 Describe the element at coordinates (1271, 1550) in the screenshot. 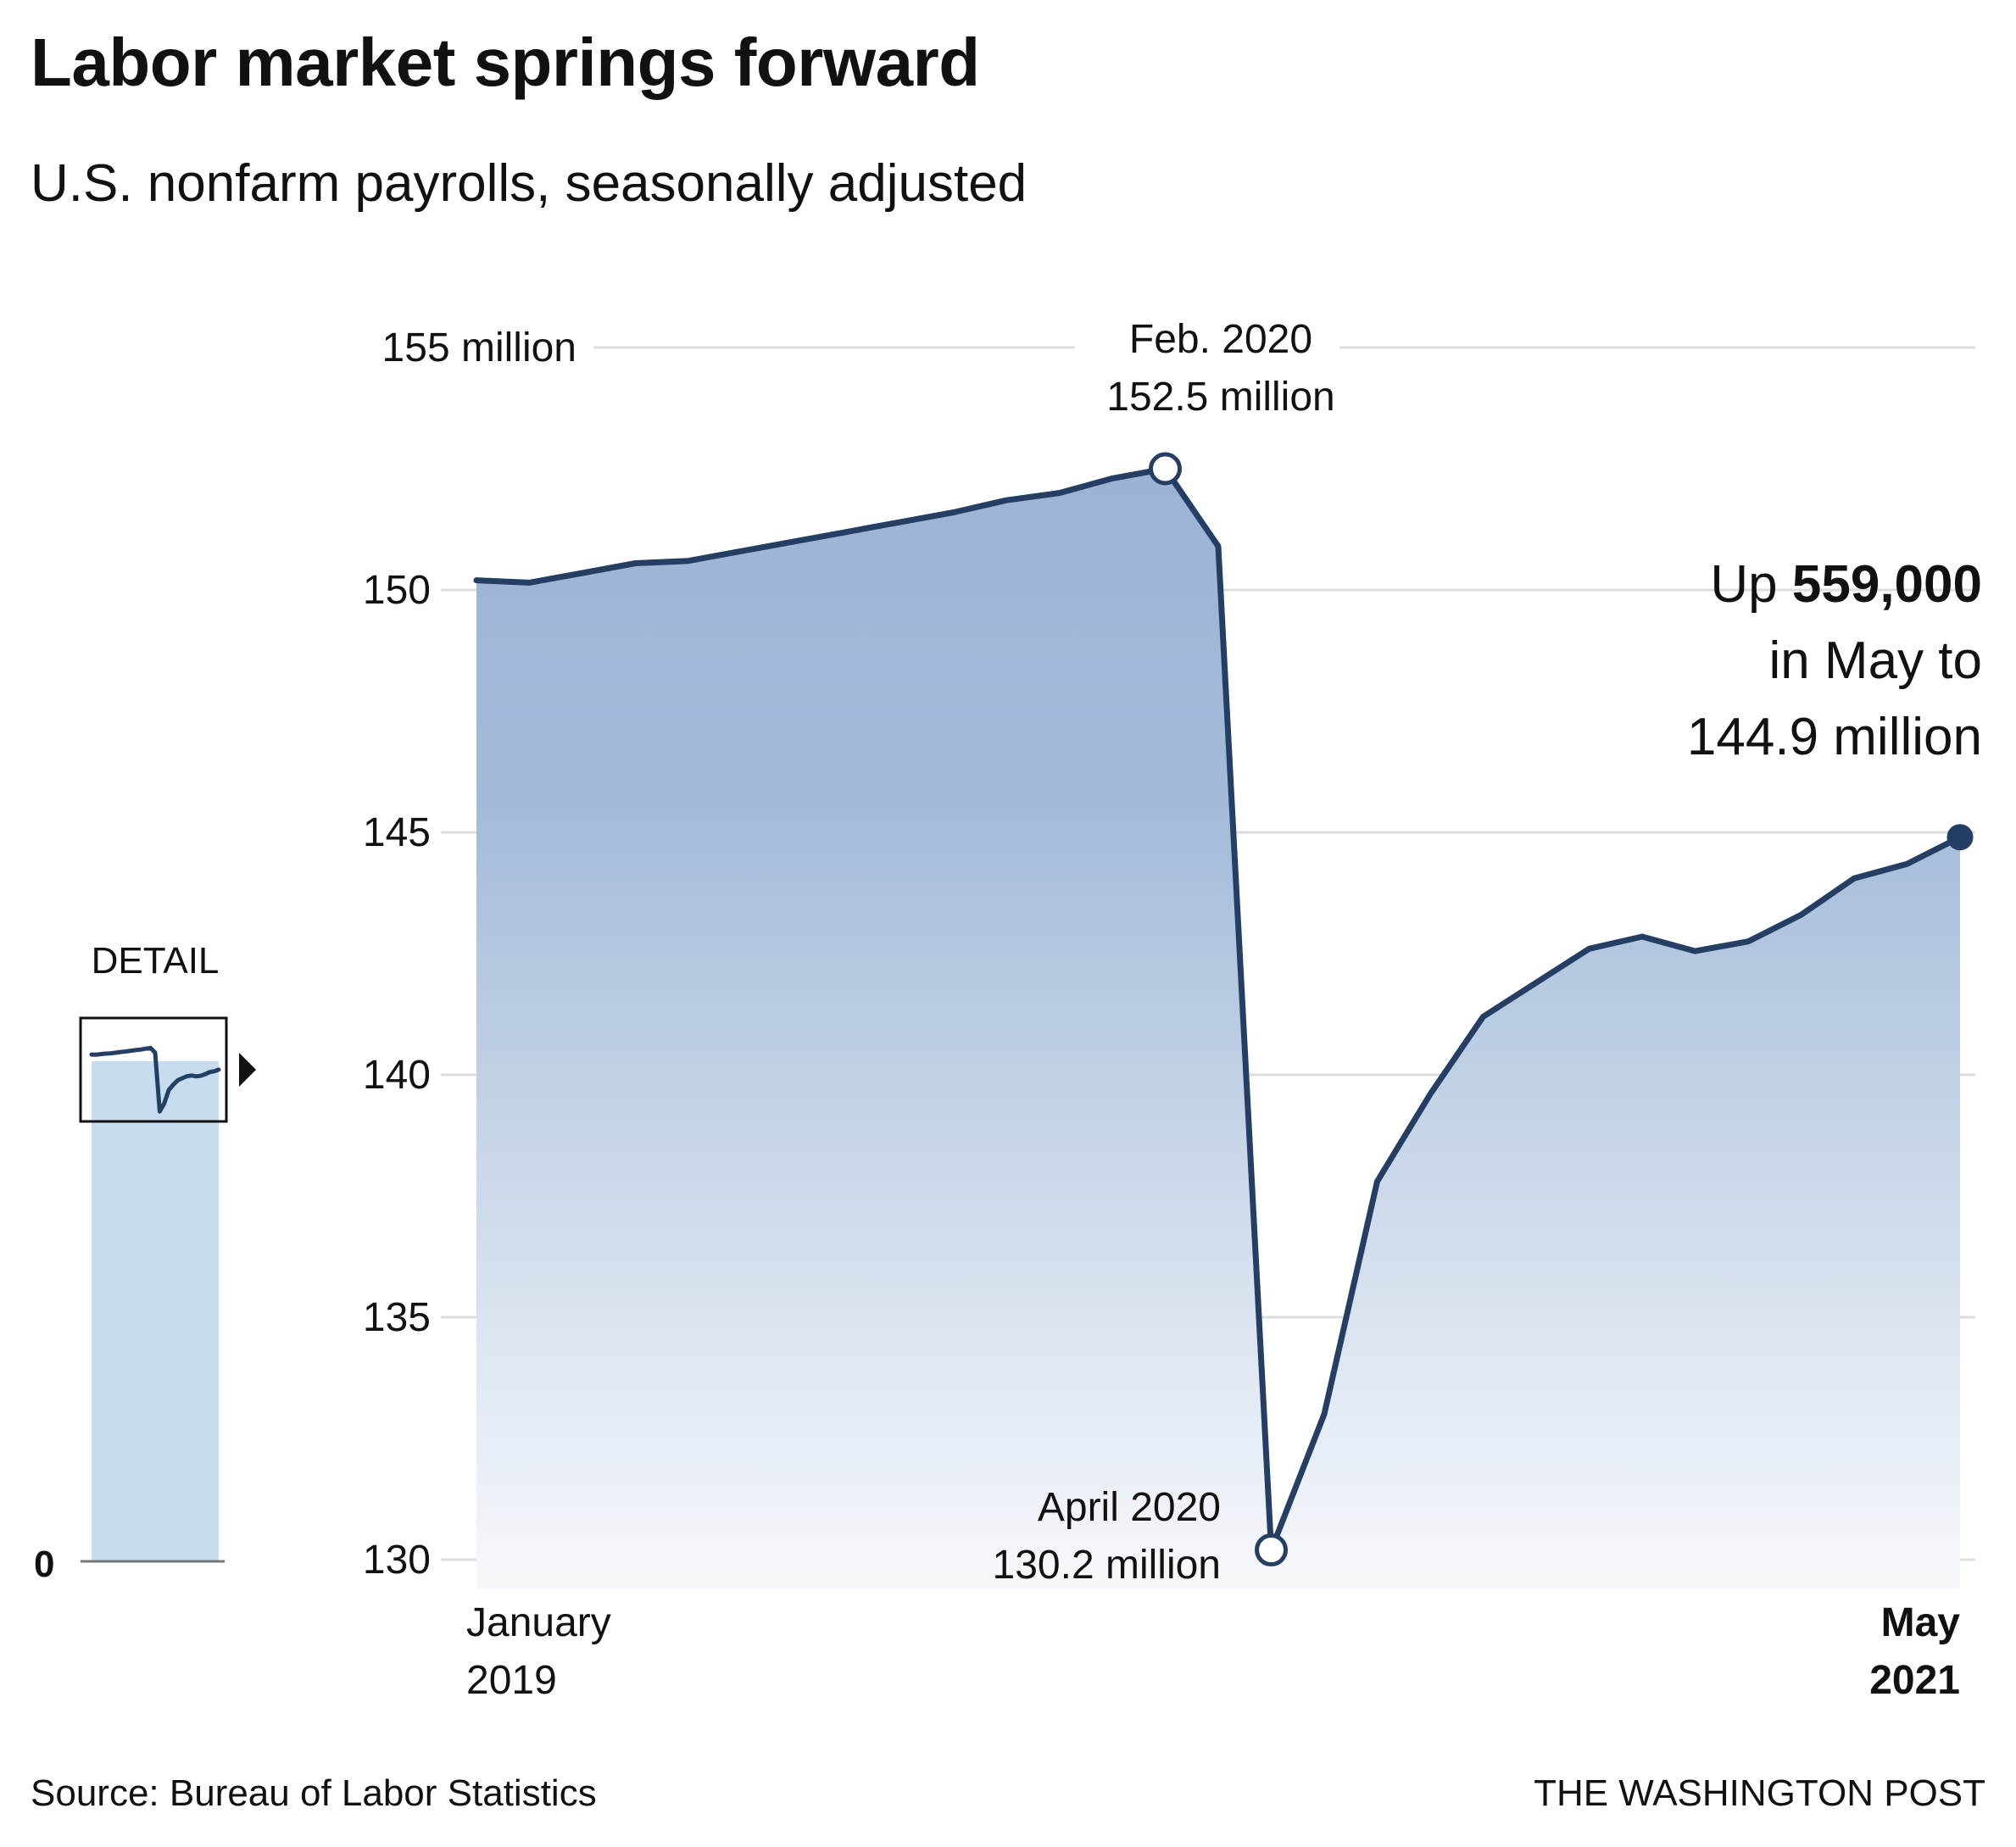

I see `marker-apr` at that location.